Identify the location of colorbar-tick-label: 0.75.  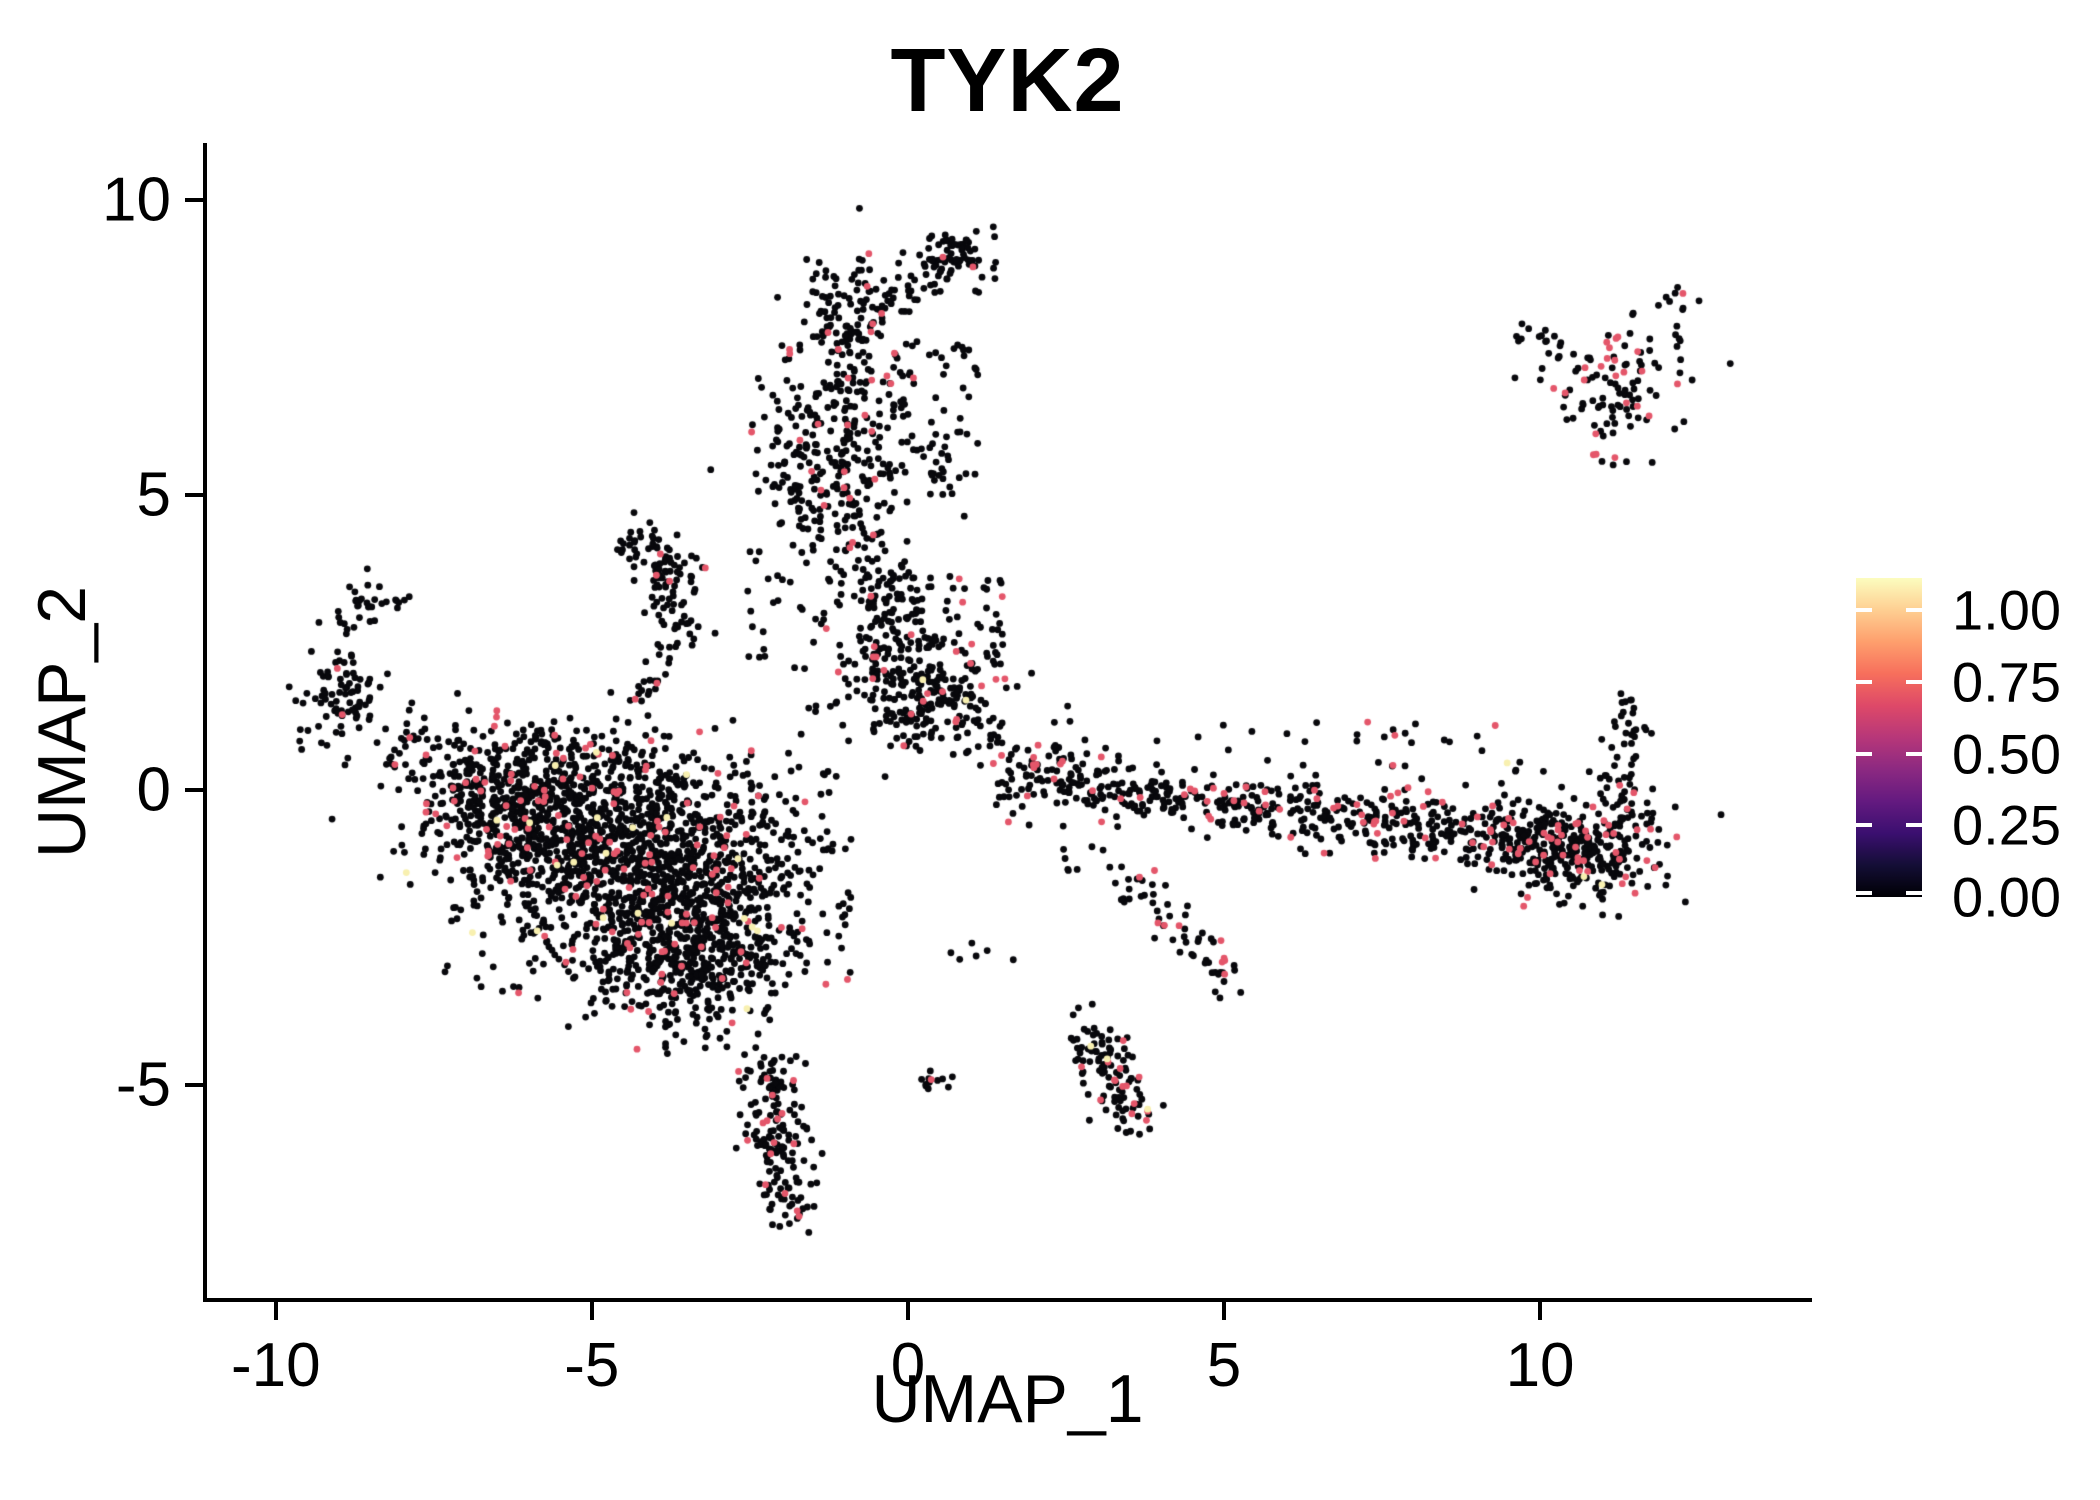
(2006, 682).